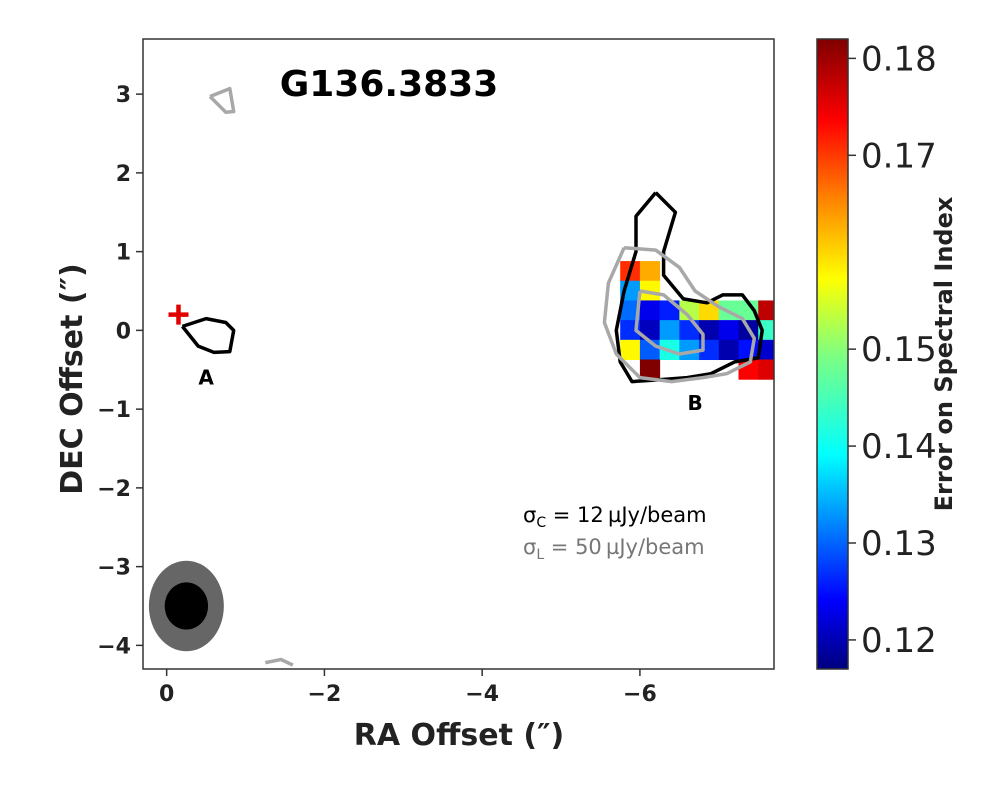 The image size is (1000, 786). I want to click on colorbar-ticks: 0.12 0.13 0.14 0.15 0.17 0.18, so click(892, 350).